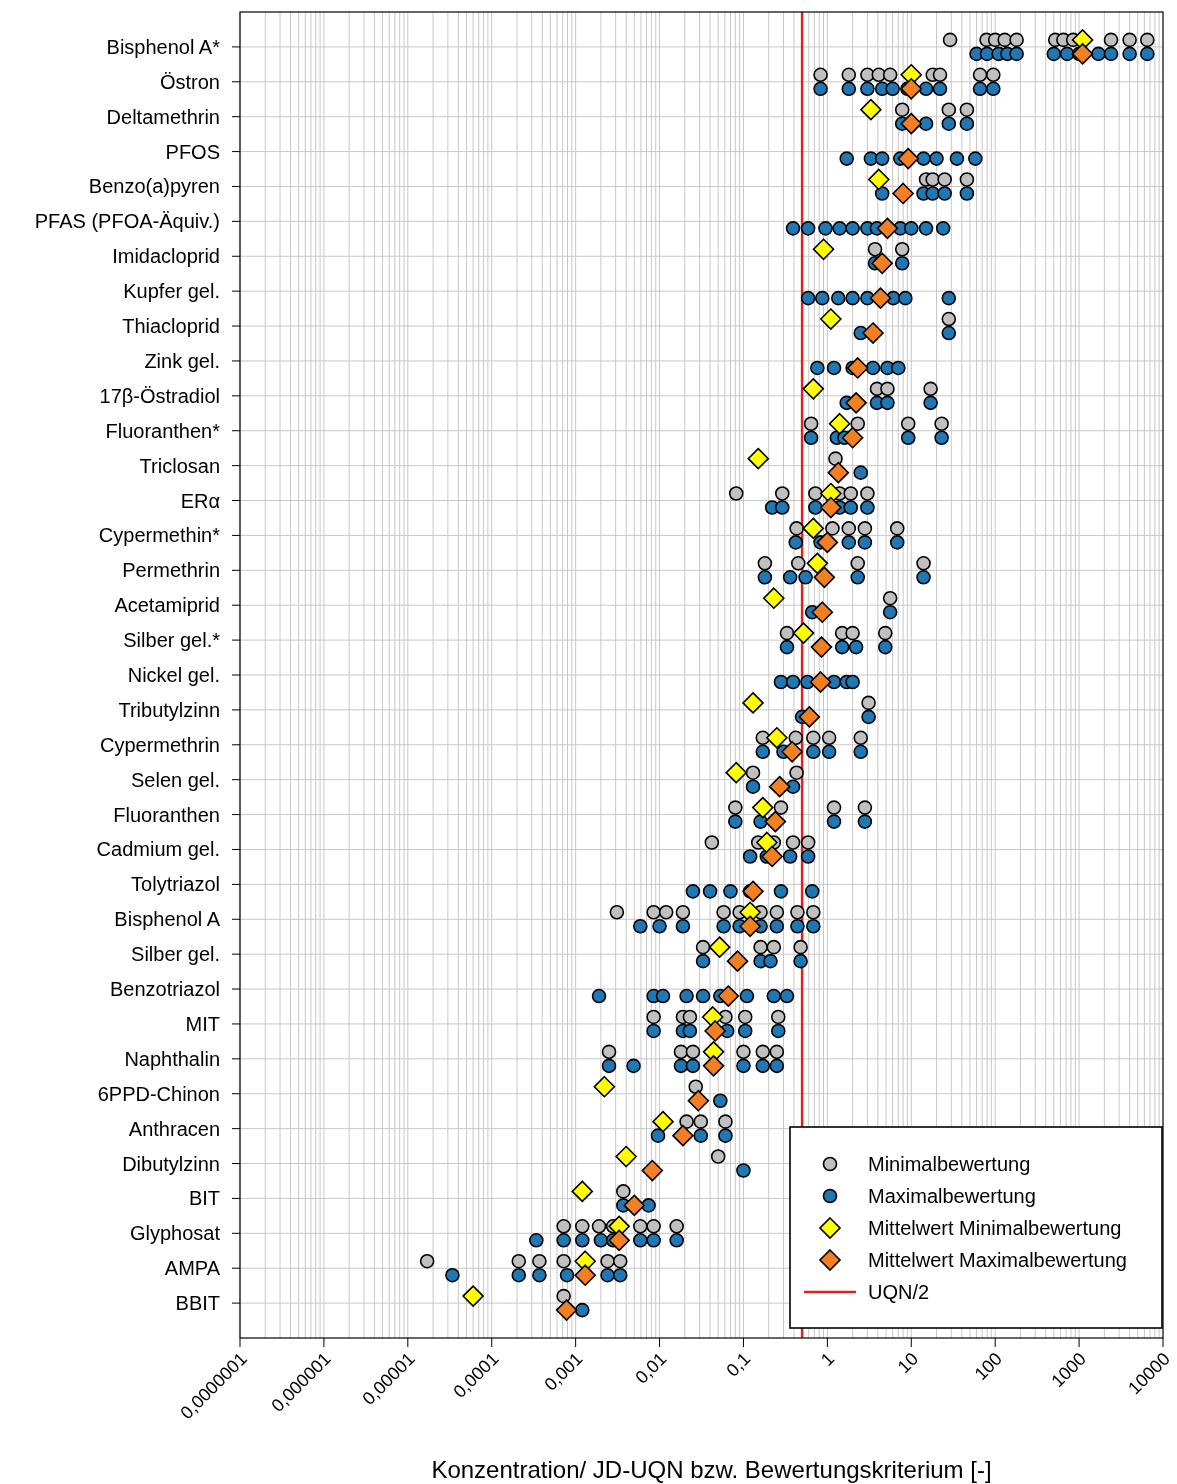  I want to click on x-tick-label: 0,01, so click(651, 1368).